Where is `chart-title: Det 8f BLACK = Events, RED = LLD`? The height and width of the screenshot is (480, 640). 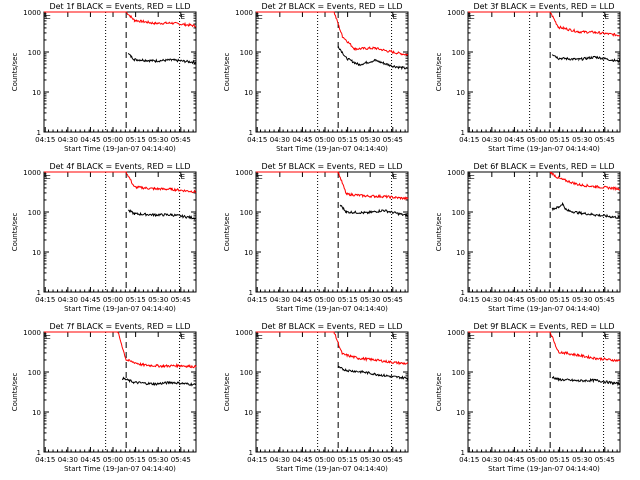
chart-title: Det 8f BLACK = Events, RED = LLD is located at coordinates (331, 326).